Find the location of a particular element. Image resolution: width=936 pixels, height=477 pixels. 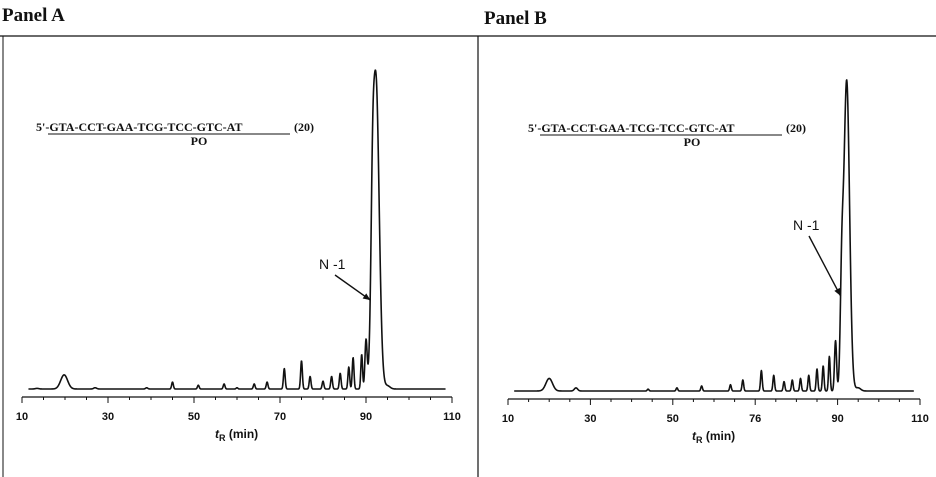

annotation-arrow-shaft is located at coordinates (825, 266).